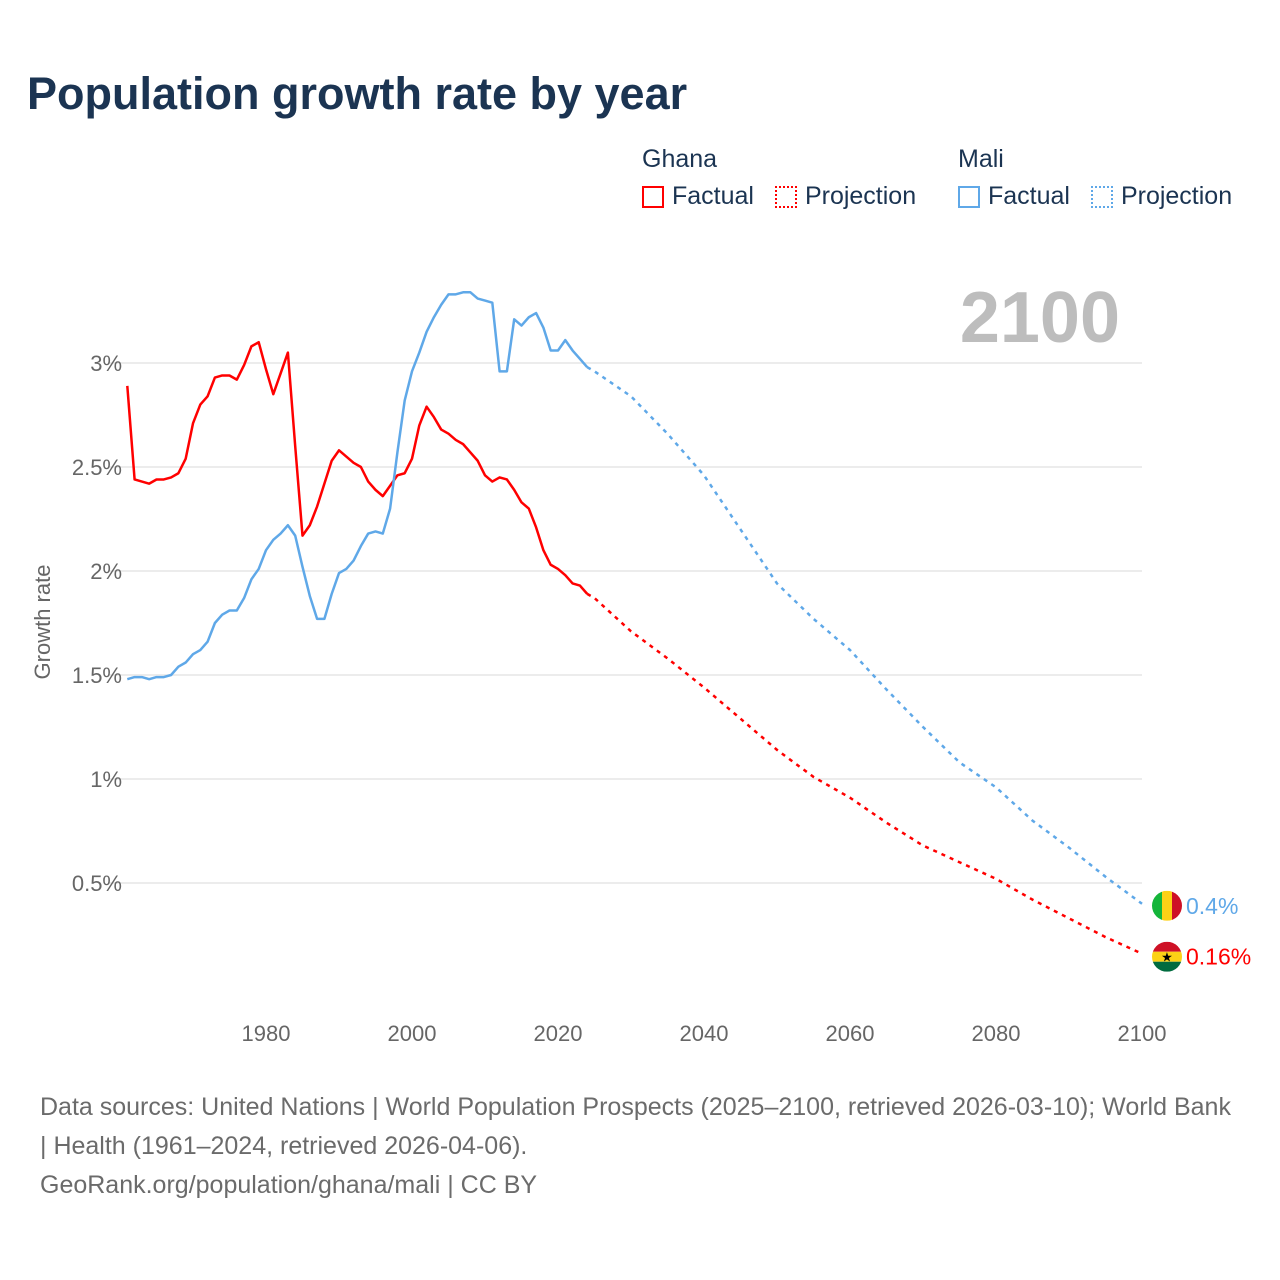  Describe the element at coordinates (1167, 905) in the screenshot. I see `mali-flag-icon` at that location.